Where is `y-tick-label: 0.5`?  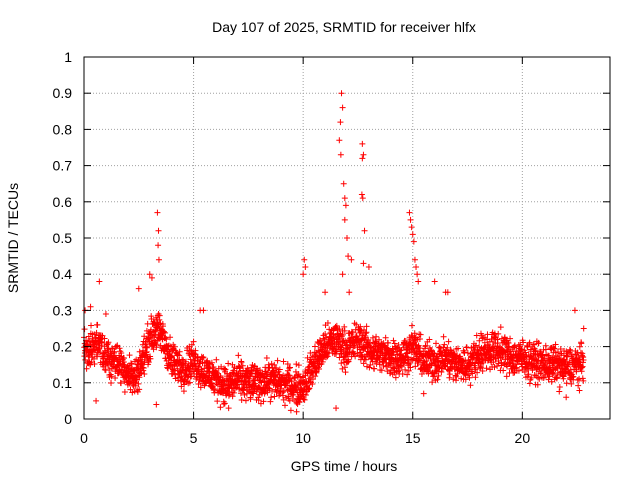
y-tick-label: 0.5 is located at coordinates (63, 238).